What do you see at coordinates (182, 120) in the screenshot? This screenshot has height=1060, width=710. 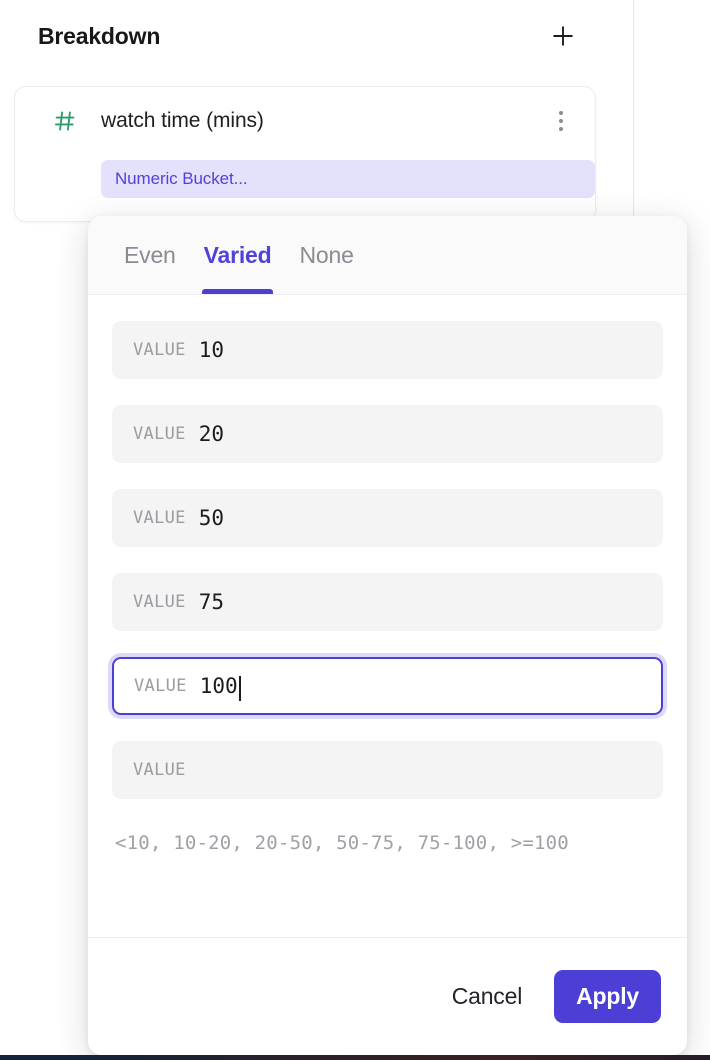 I see `breakdown-field-name: watch time (mins)` at bounding box center [182, 120].